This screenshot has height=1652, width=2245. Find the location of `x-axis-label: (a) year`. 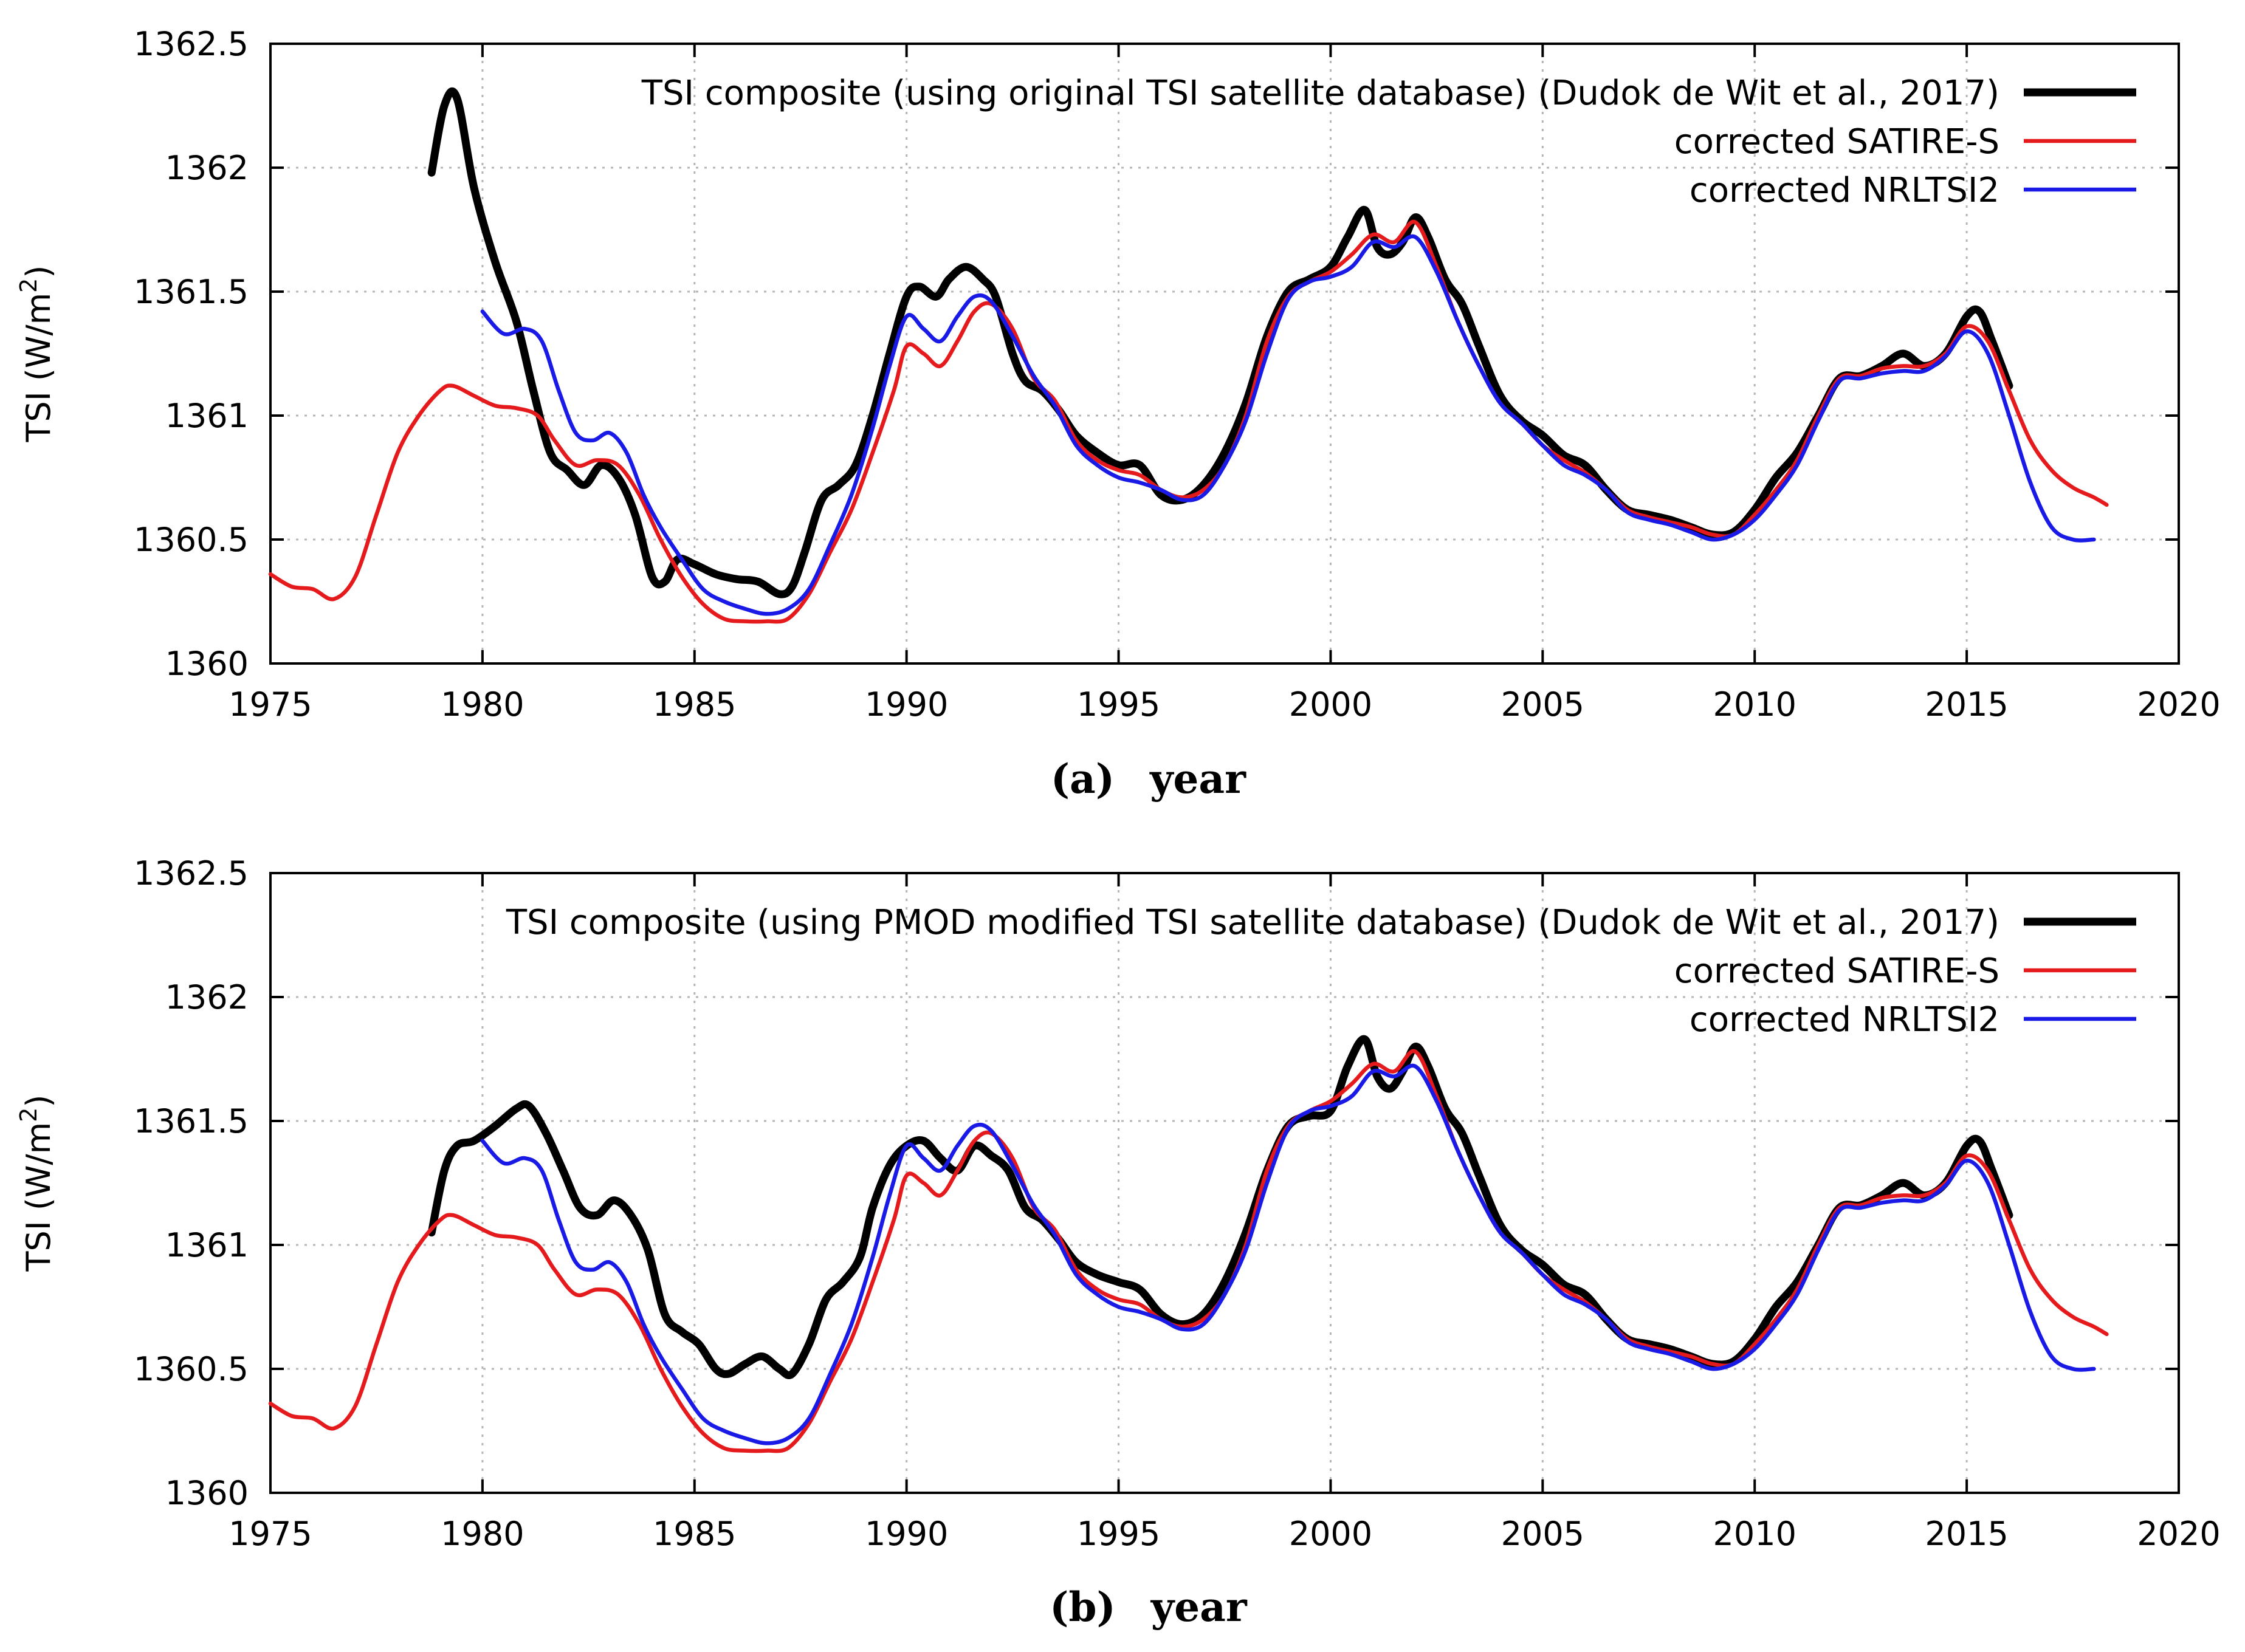

x-axis-label: (a) year is located at coordinates (1148, 779).